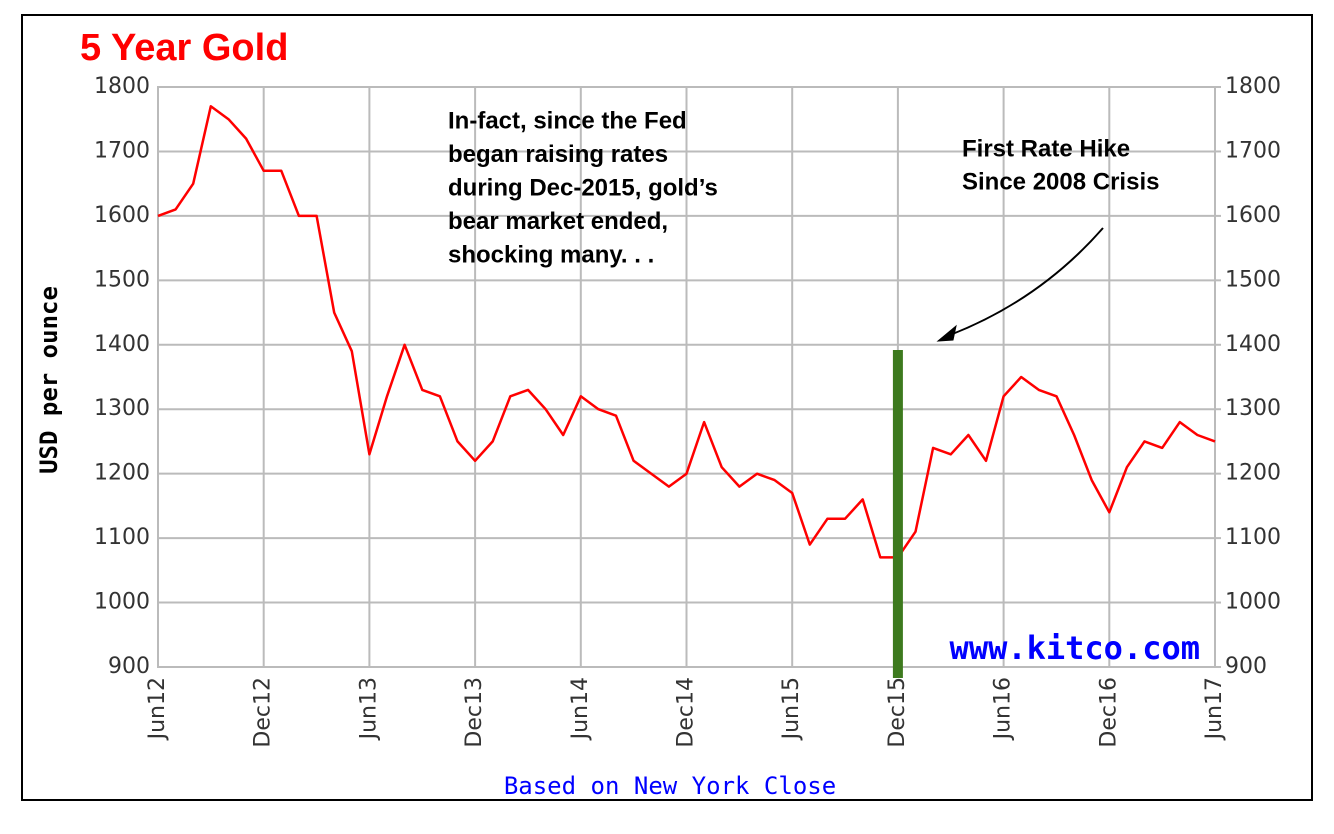 The image size is (1334, 834). Describe the element at coordinates (122, 537) in the screenshot. I see `y-tick-label: 1100` at that location.